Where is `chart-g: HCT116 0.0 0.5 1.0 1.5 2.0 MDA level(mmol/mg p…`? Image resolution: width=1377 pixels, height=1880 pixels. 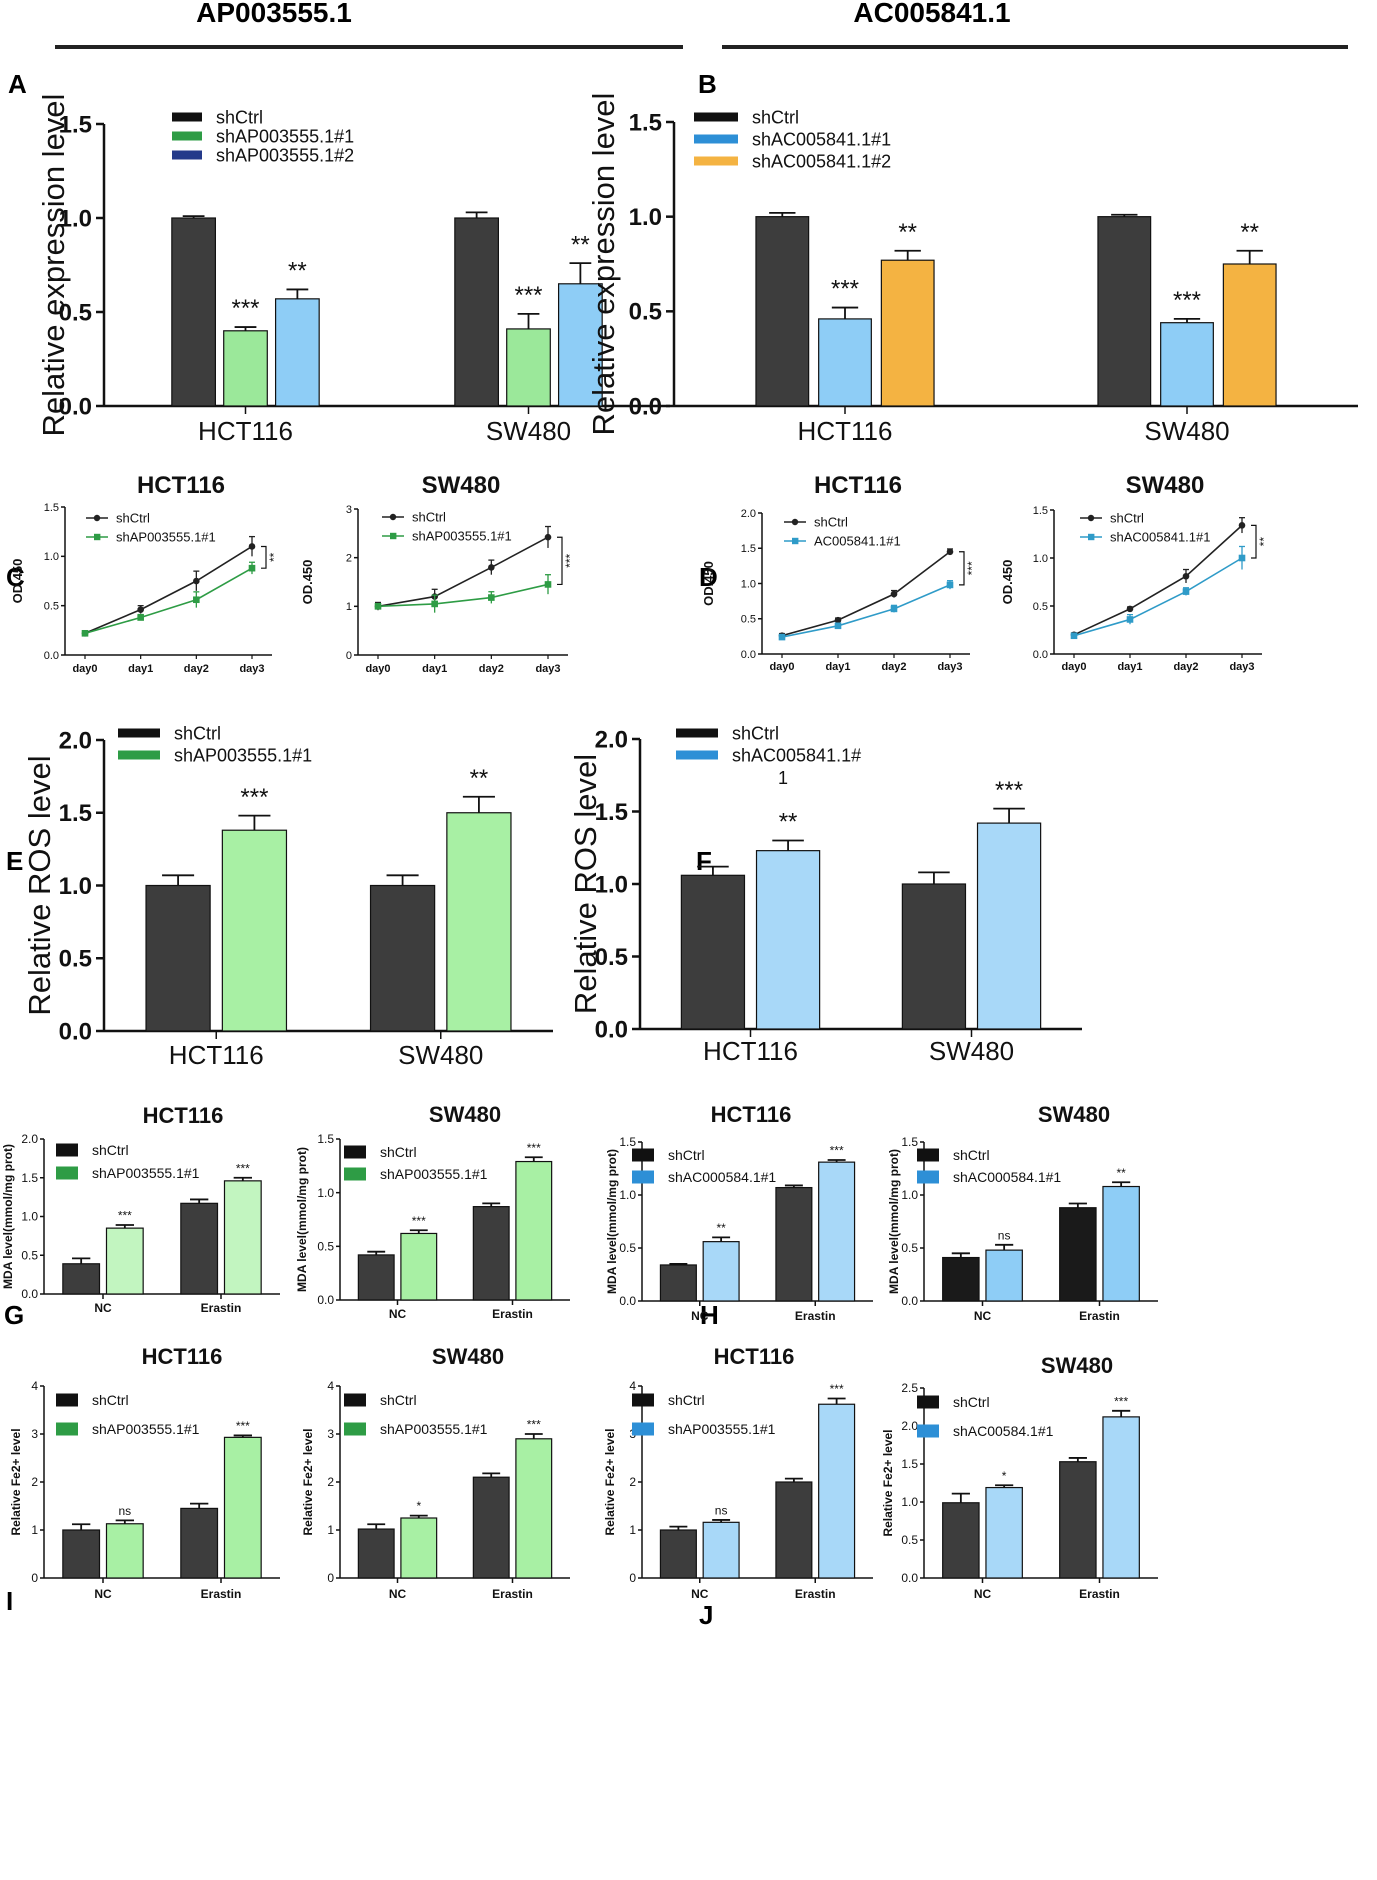 chart-g: HCT116 0.0 0.5 1.0 1.5 2.0 MDA level(mmol/mg p… is located at coordinates (140, 1209).